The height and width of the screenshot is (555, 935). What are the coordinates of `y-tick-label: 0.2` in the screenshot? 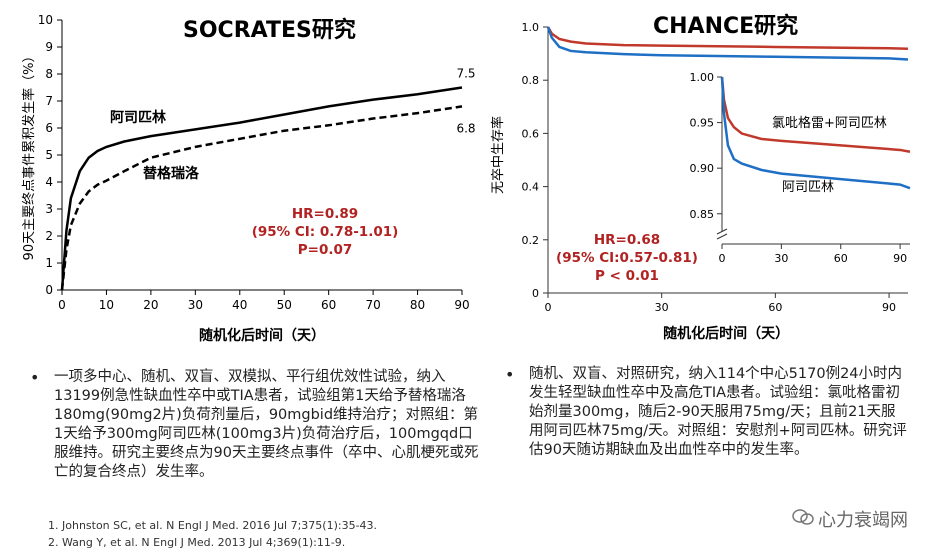 It's located at (531, 240).